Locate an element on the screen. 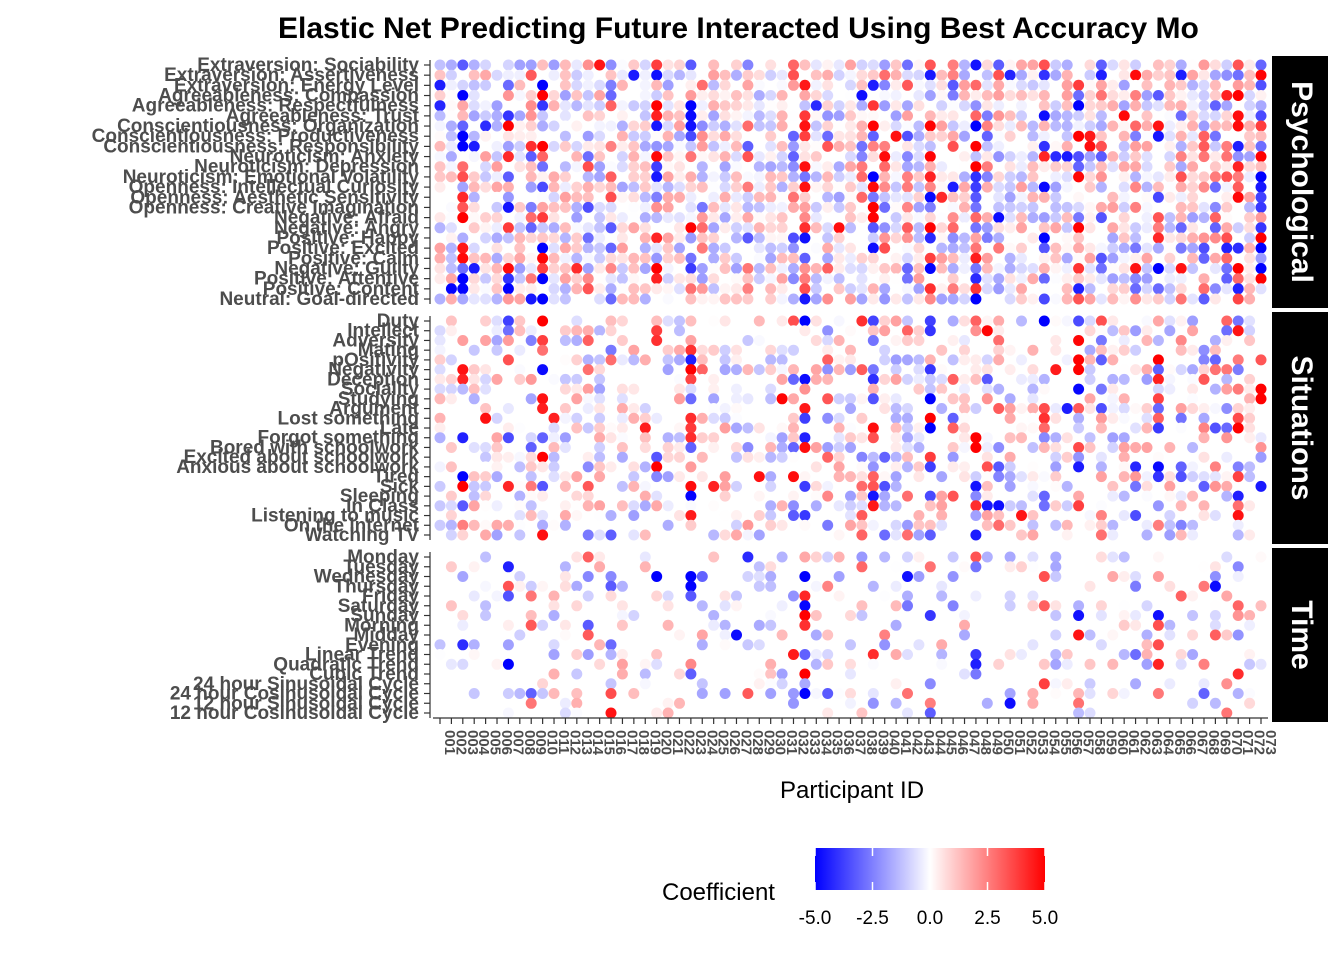 The width and height of the screenshot is (1344, 960). y-tick-label: 24 hour Sinusoidal Cycle is located at coordinates (306, 684).